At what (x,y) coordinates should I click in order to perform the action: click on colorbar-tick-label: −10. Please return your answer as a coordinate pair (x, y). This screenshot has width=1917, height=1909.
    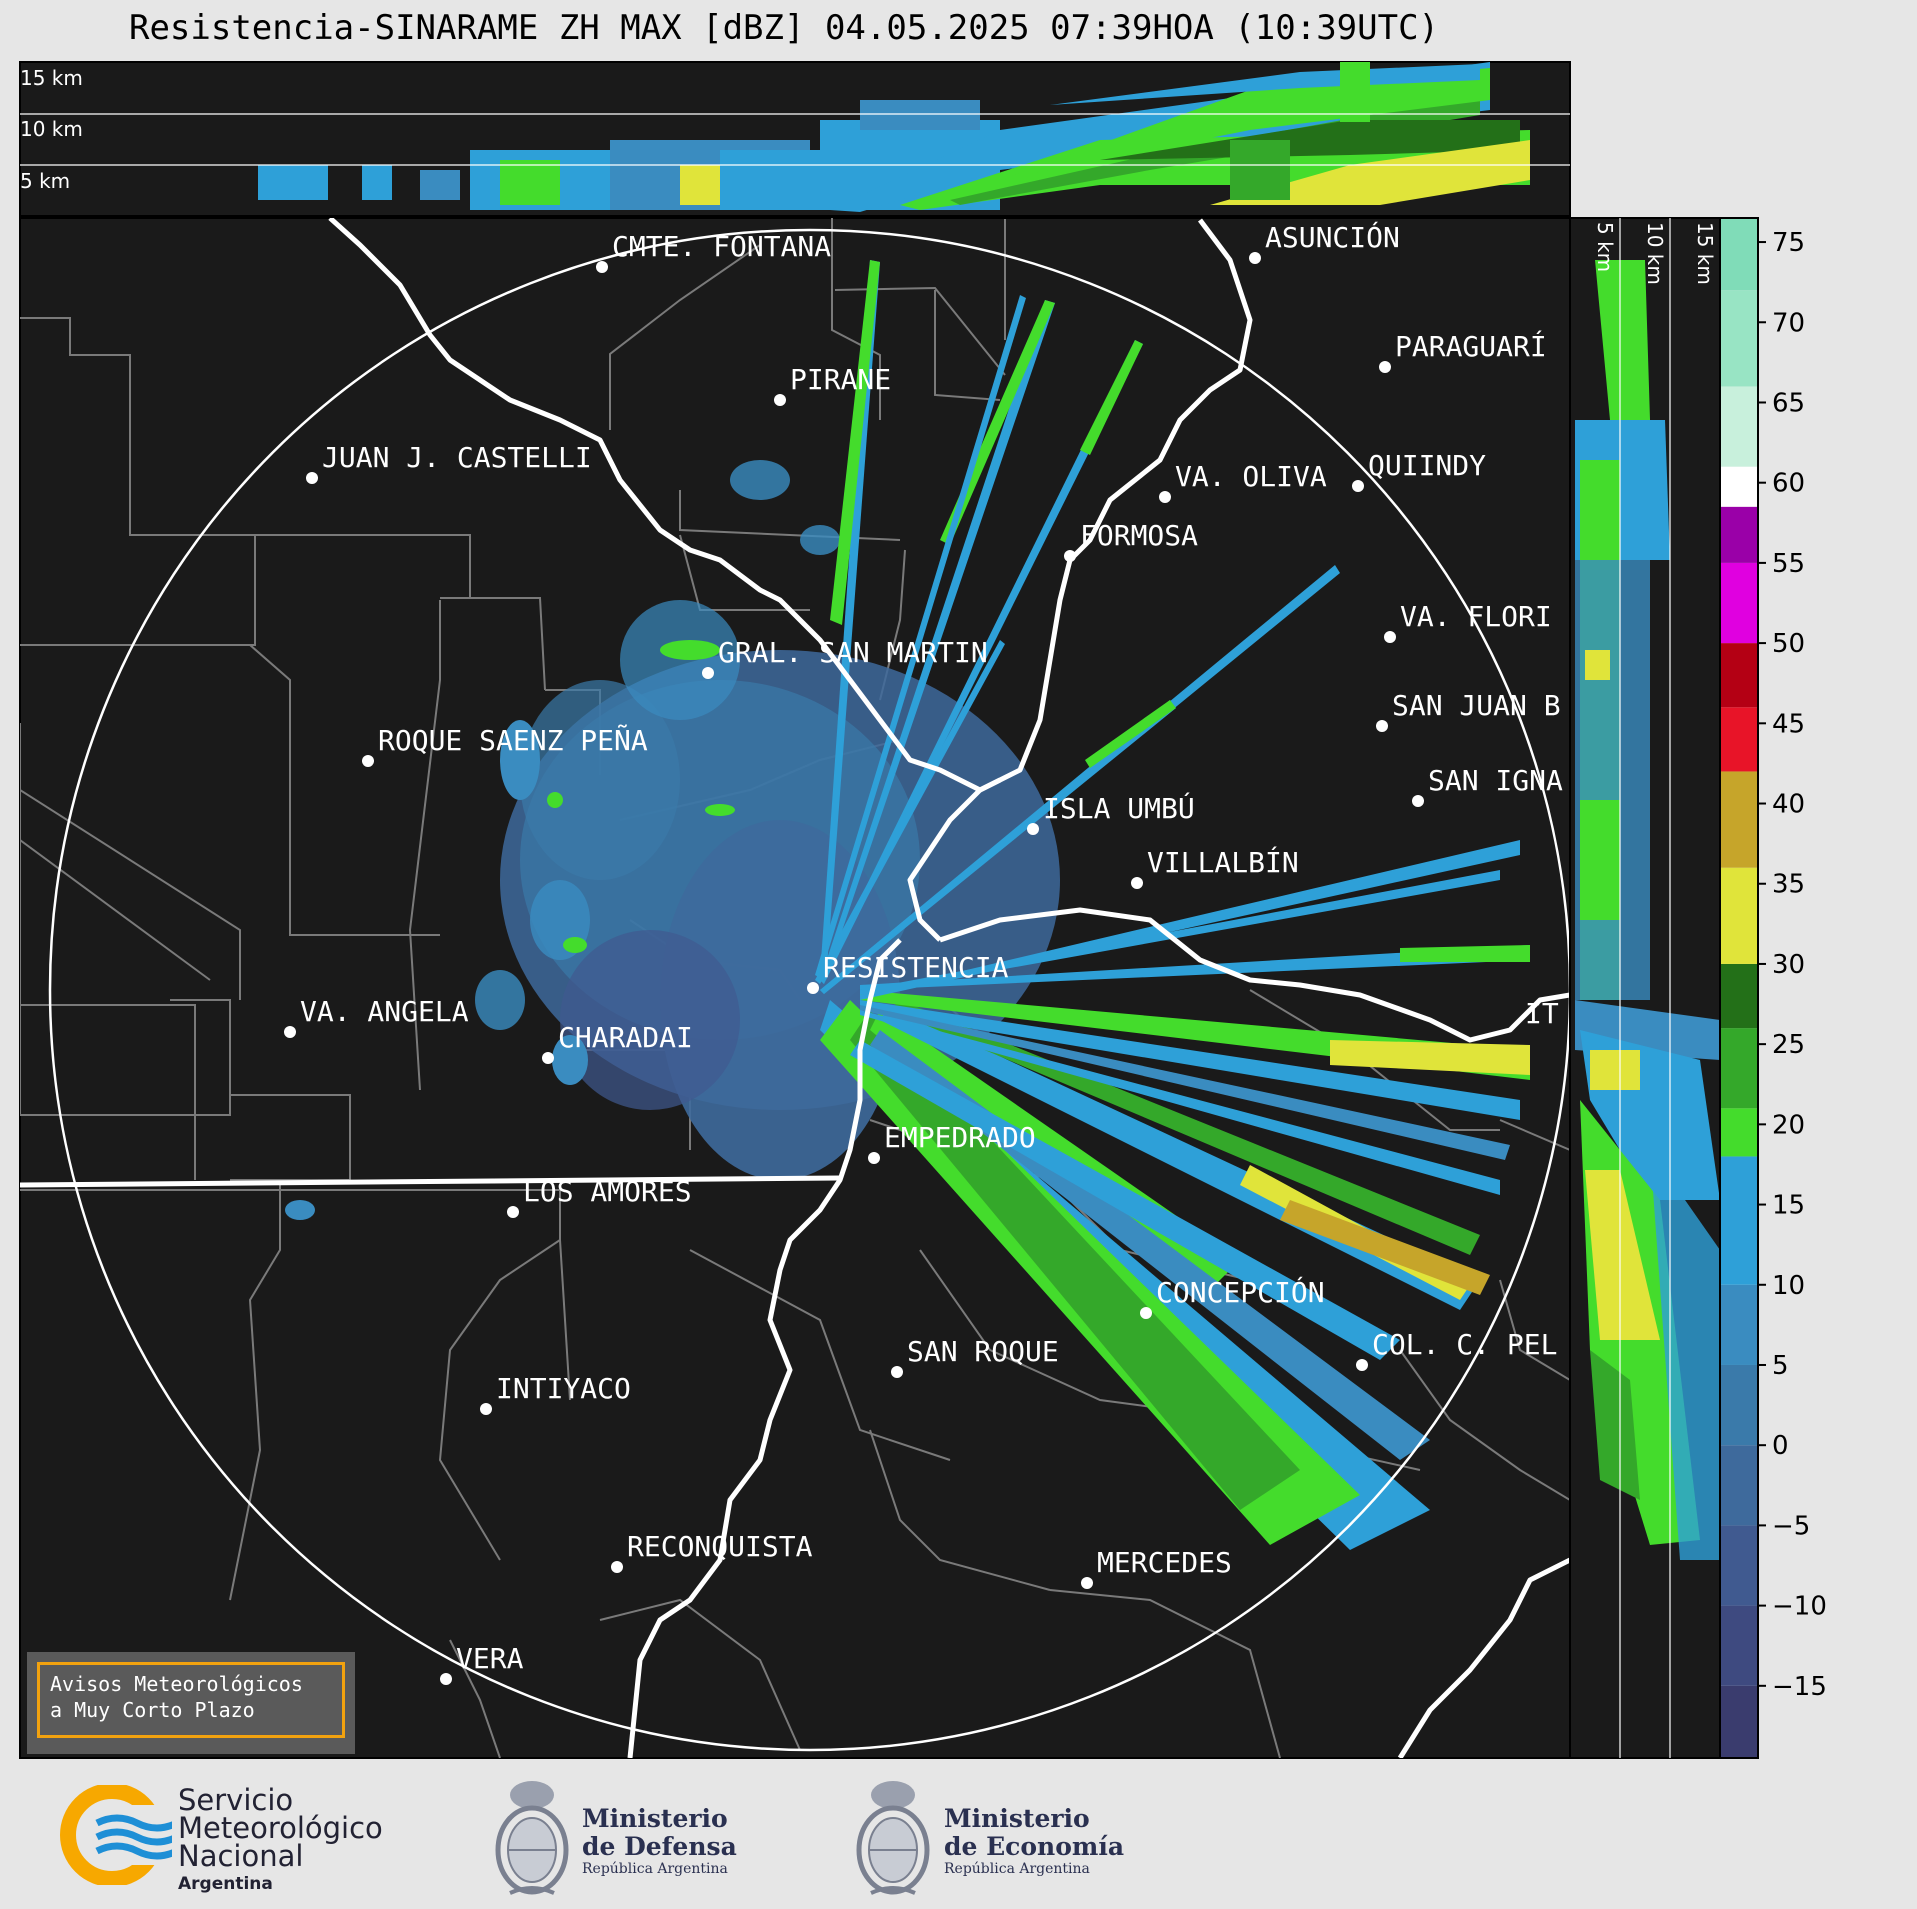
    Looking at the image, I should click on (1799, 1607).